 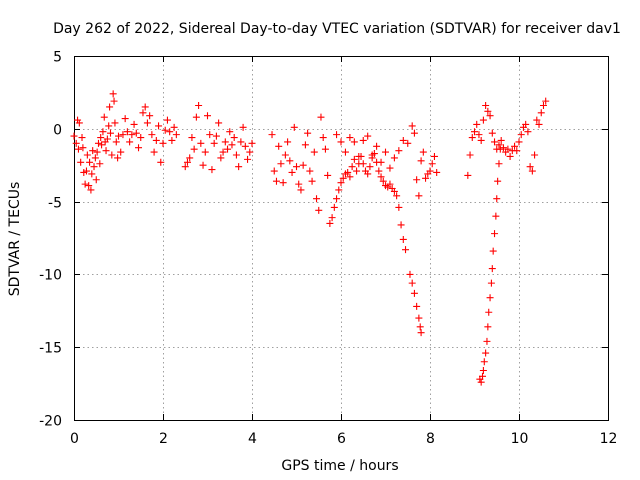 What do you see at coordinates (57, 58) in the screenshot?
I see `y-tick-label: 5` at bounding box center [57, 58].